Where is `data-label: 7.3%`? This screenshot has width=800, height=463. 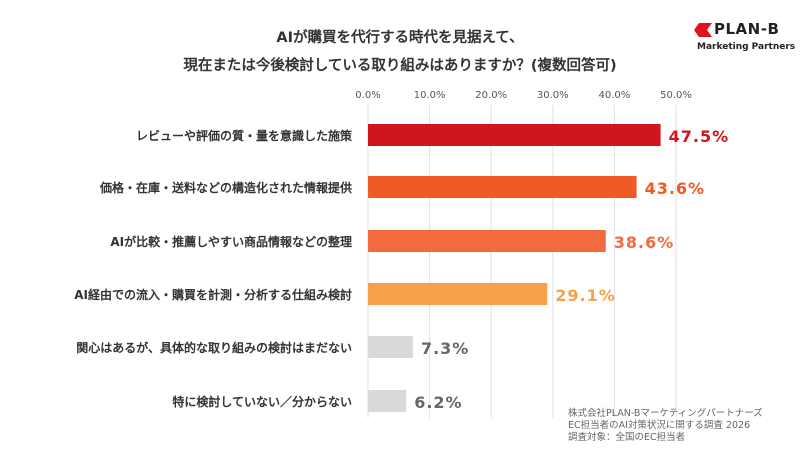
data-label: 7.3% is located at coordinates (445, 348).